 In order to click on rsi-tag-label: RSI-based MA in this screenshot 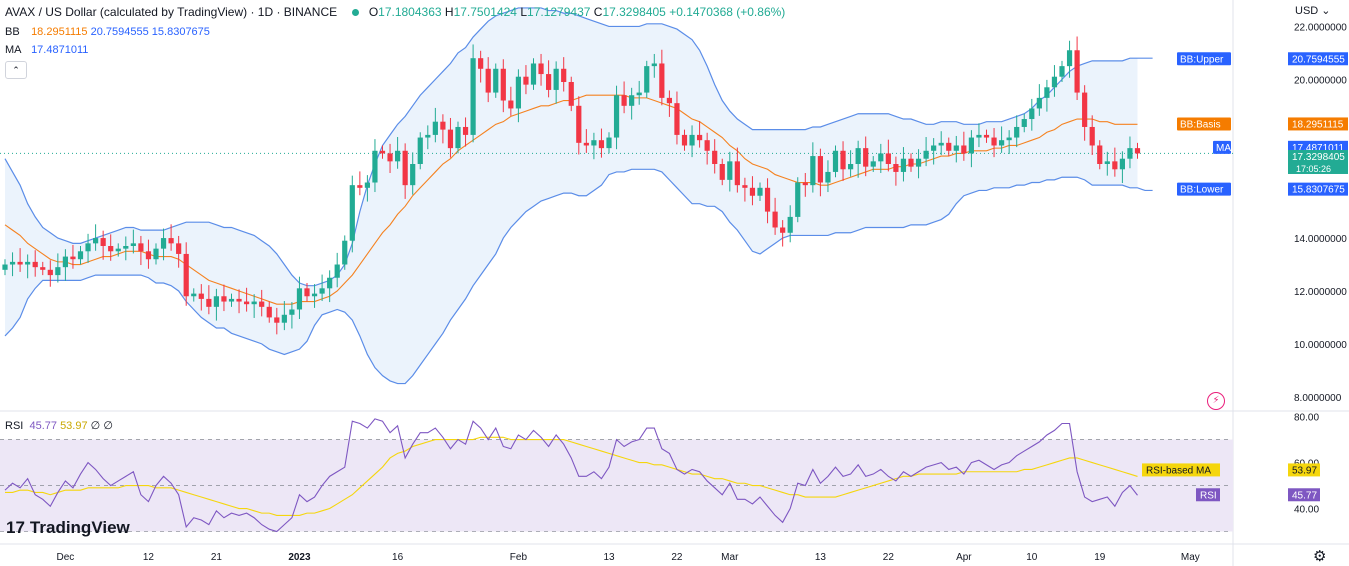, I will do `click(1178, 470)`.